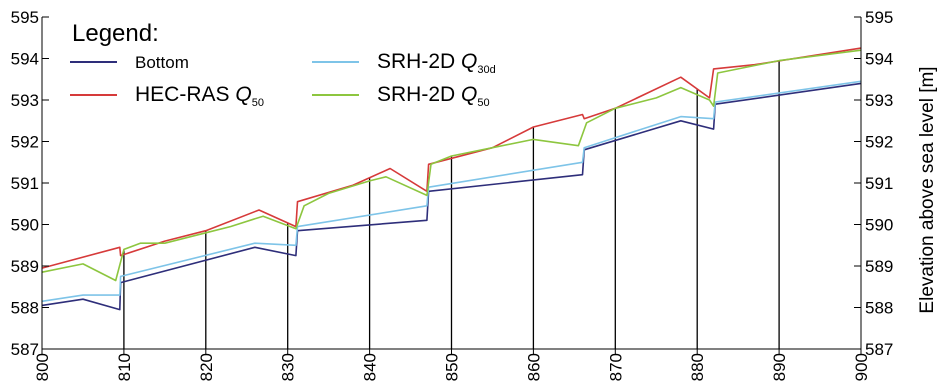  What do you see at coordinates (124, 367) in the screenshot?
I see `x-tick-label: 810` at bounding box center [124, 367].